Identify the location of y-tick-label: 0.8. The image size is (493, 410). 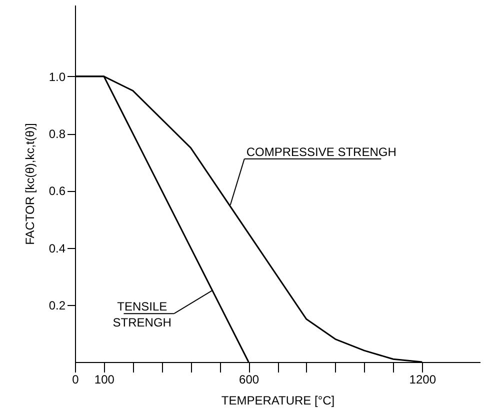
(57, 134).